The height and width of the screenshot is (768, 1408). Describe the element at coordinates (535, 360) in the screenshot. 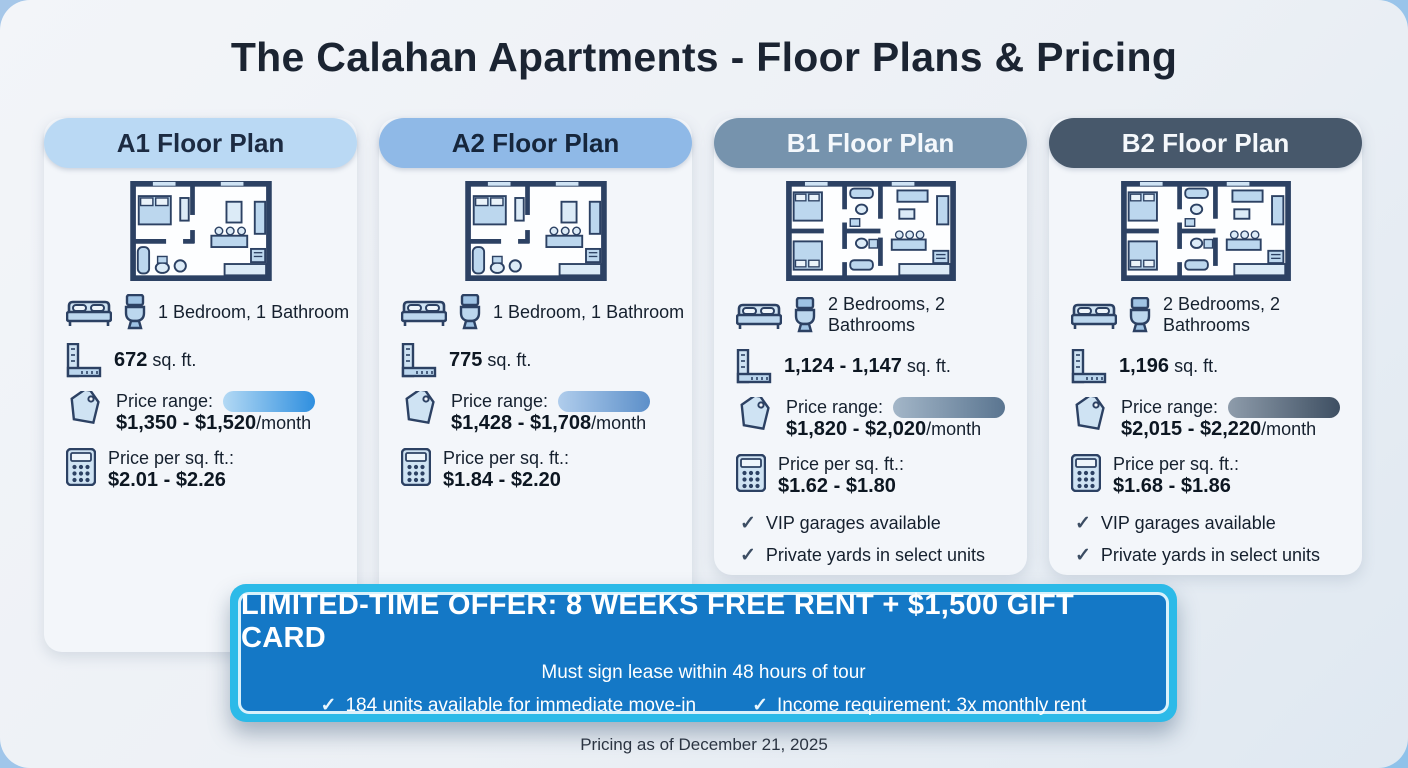

I see `sqft-row: 775 sq. ft.` at that location.